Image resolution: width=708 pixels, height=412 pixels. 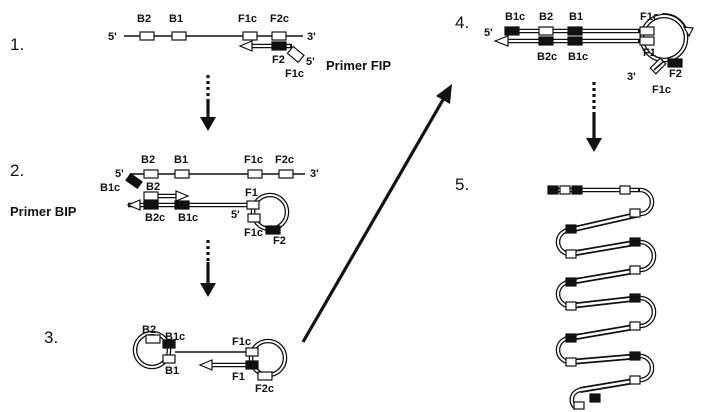 What do you see at coordinates (606, 309) in the screenshot?
I see `amplicon-concatemer` at bounding box center [606, 309].